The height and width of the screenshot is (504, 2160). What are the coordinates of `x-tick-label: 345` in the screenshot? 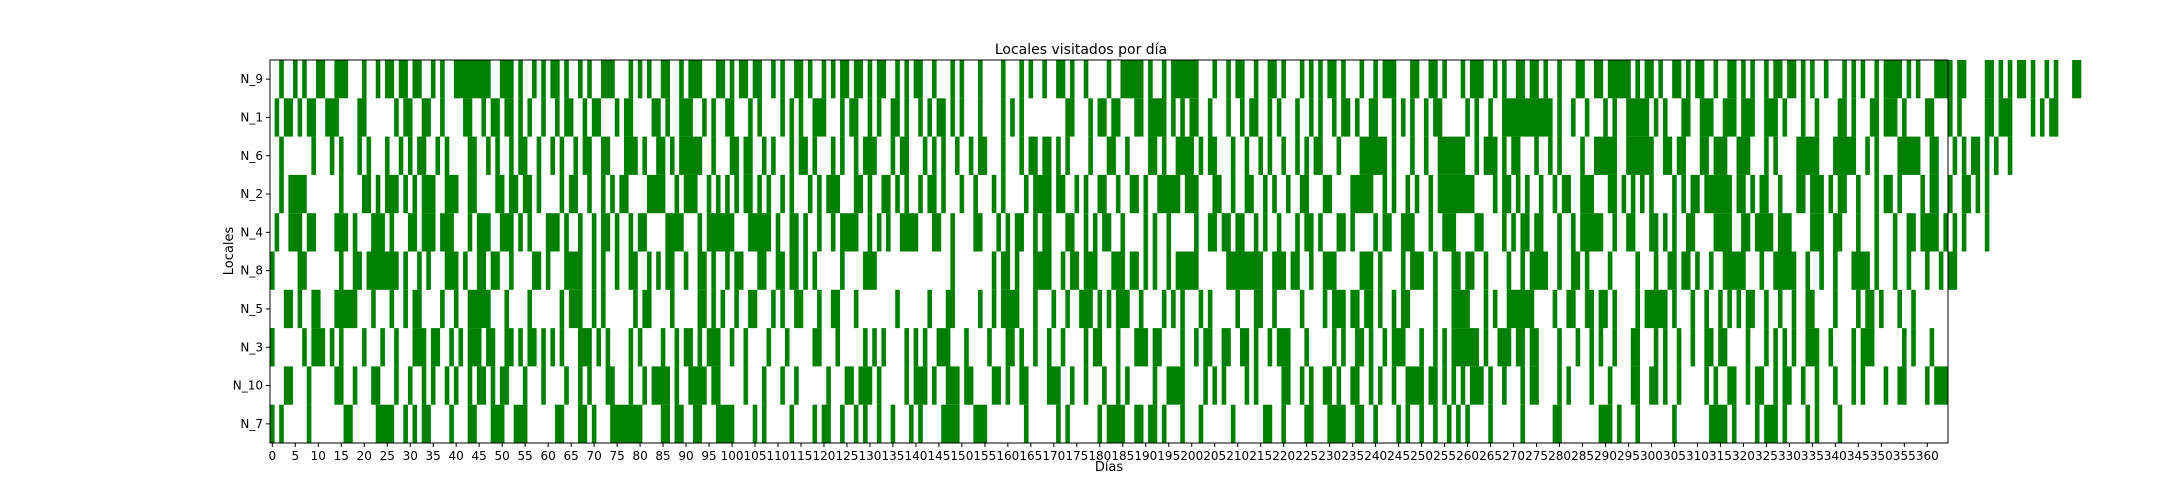 It's located at (1858, 456).